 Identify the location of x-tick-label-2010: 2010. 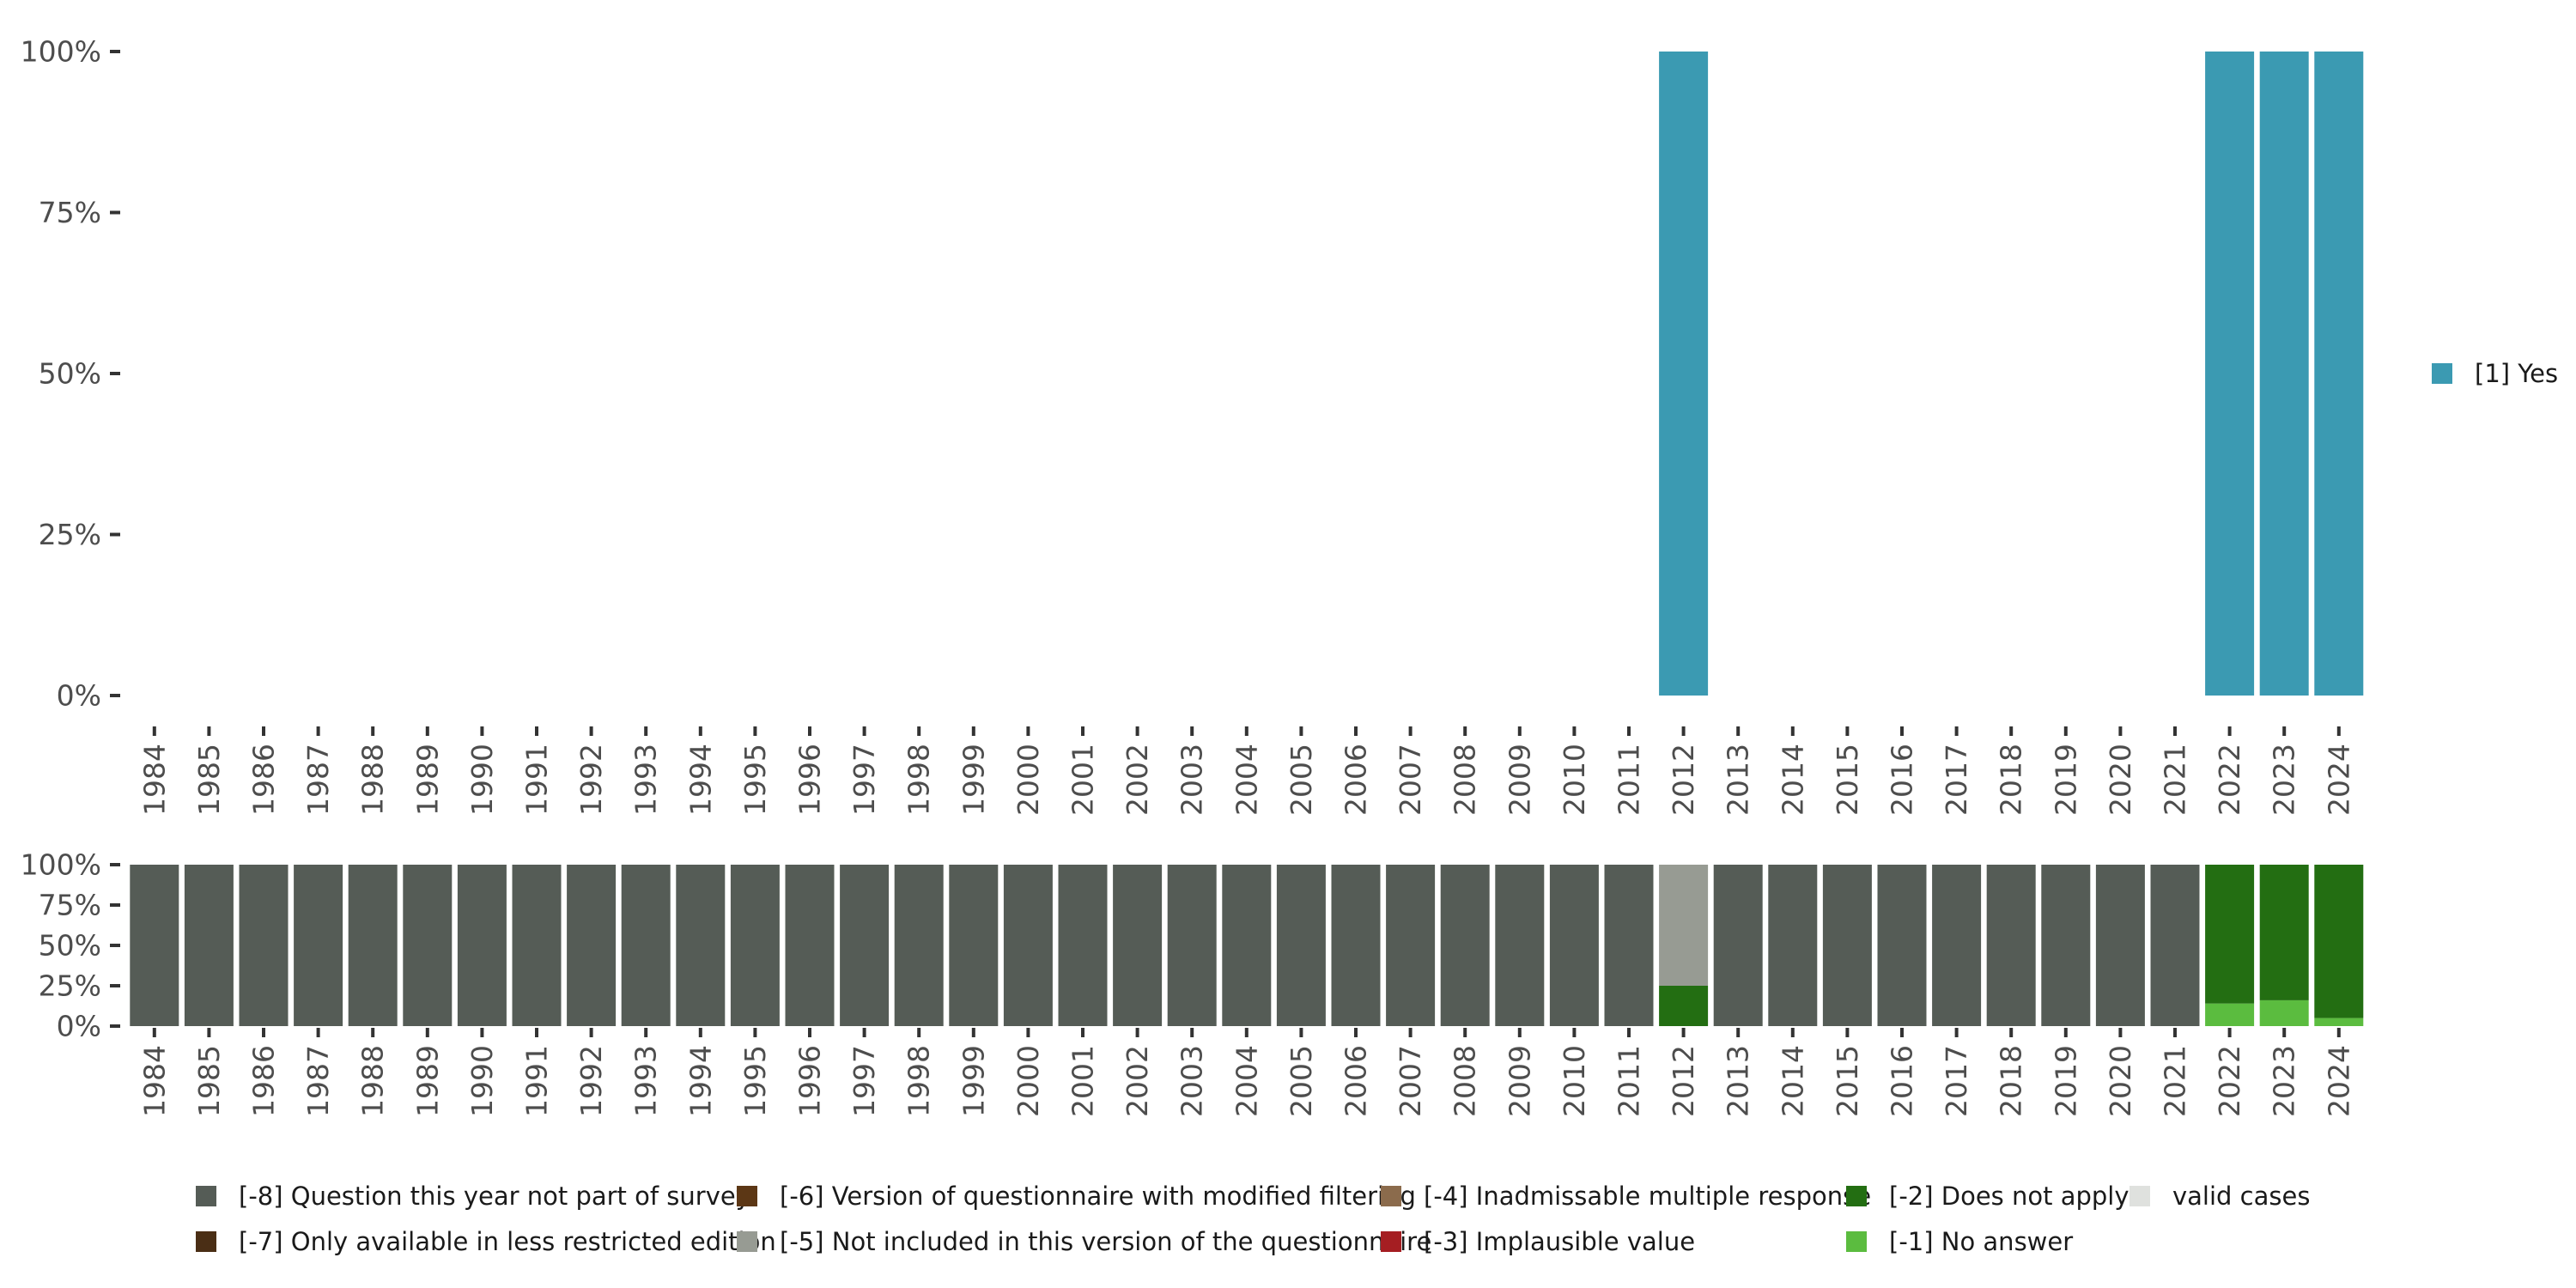
(1575, 780).